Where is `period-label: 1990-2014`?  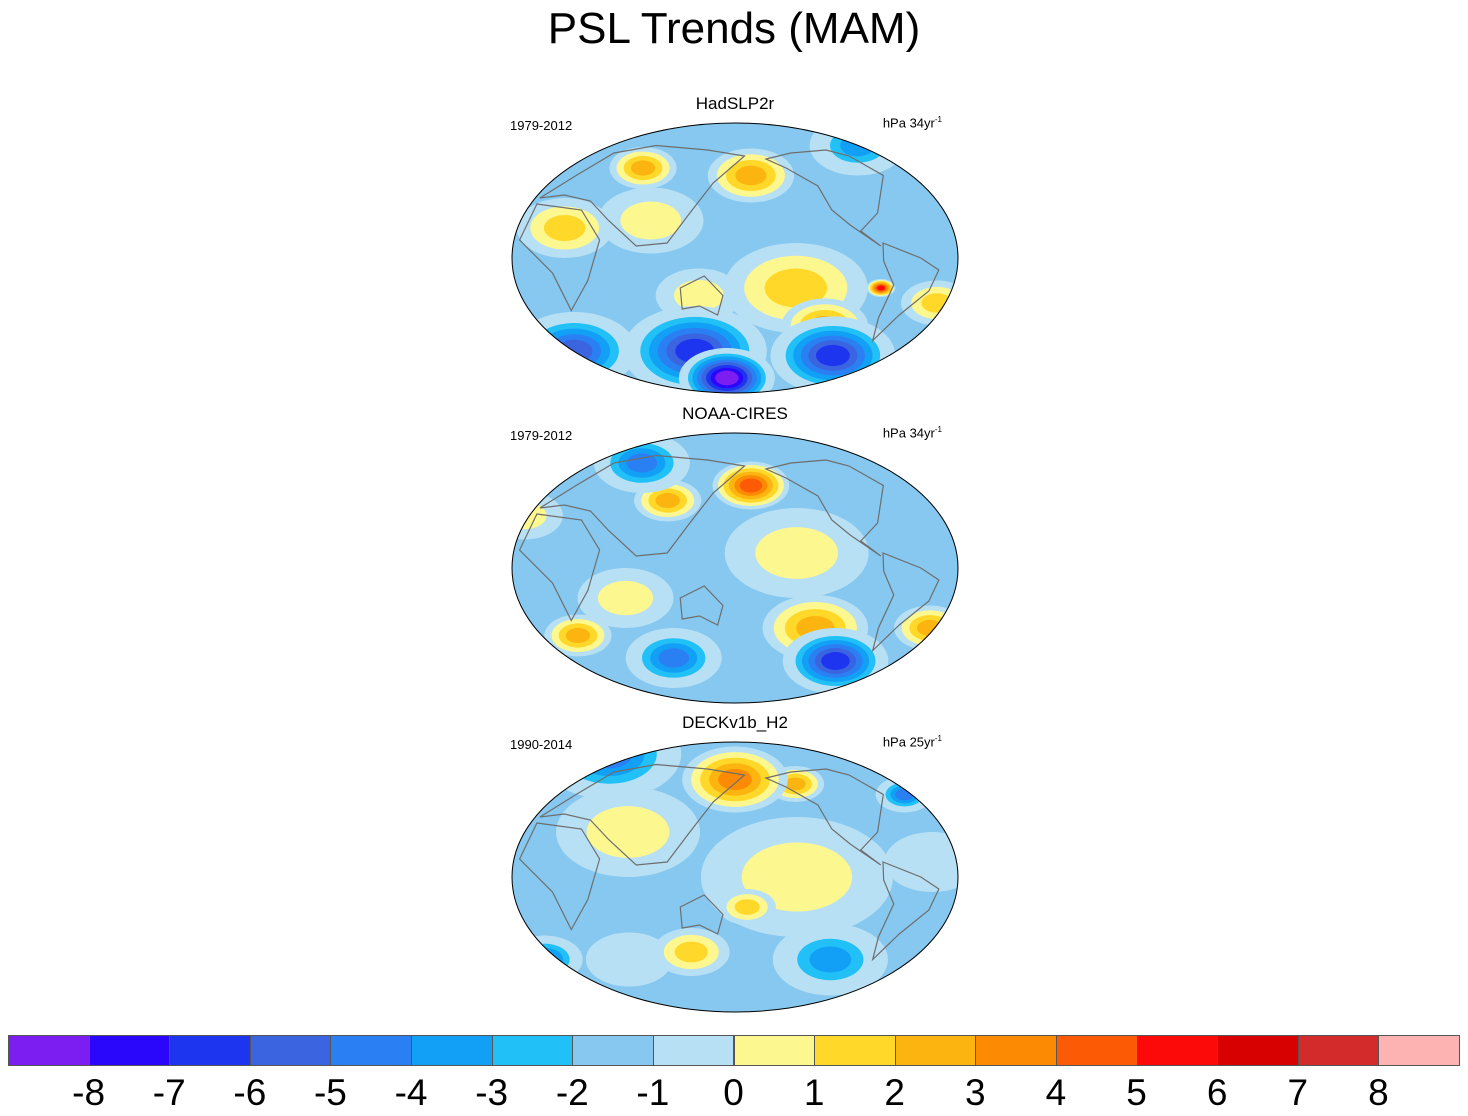
period-label: 1990-2014 is located at coordinates (541, 744).